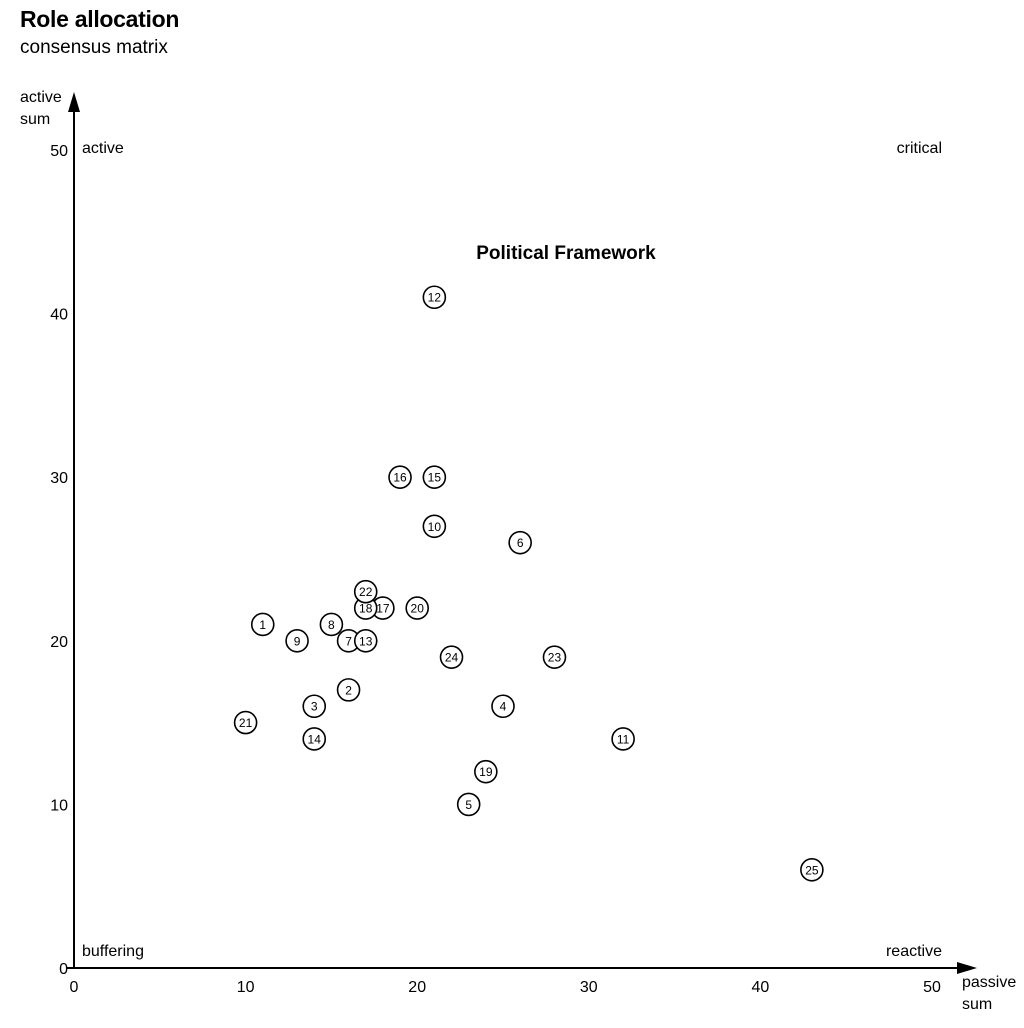 This screenshot has width=1024, height=1028. I want to click on data-point-3: 3, so click(314, 706).